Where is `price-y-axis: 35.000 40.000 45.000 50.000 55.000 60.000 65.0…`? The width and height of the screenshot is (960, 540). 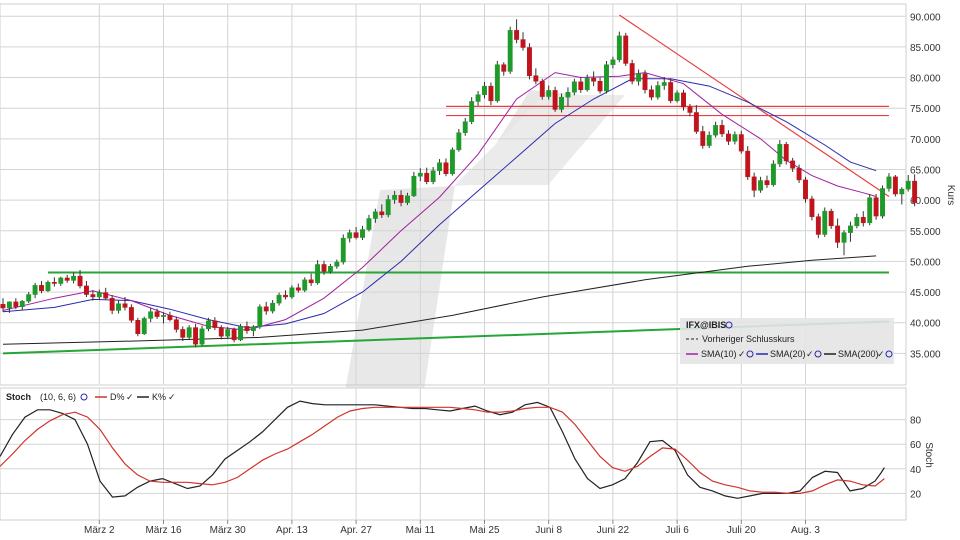
price-y-axis: 35.000 40.000 45.000 50.000 55.000 60.000 65.0… is located at coordinates (925, 186).